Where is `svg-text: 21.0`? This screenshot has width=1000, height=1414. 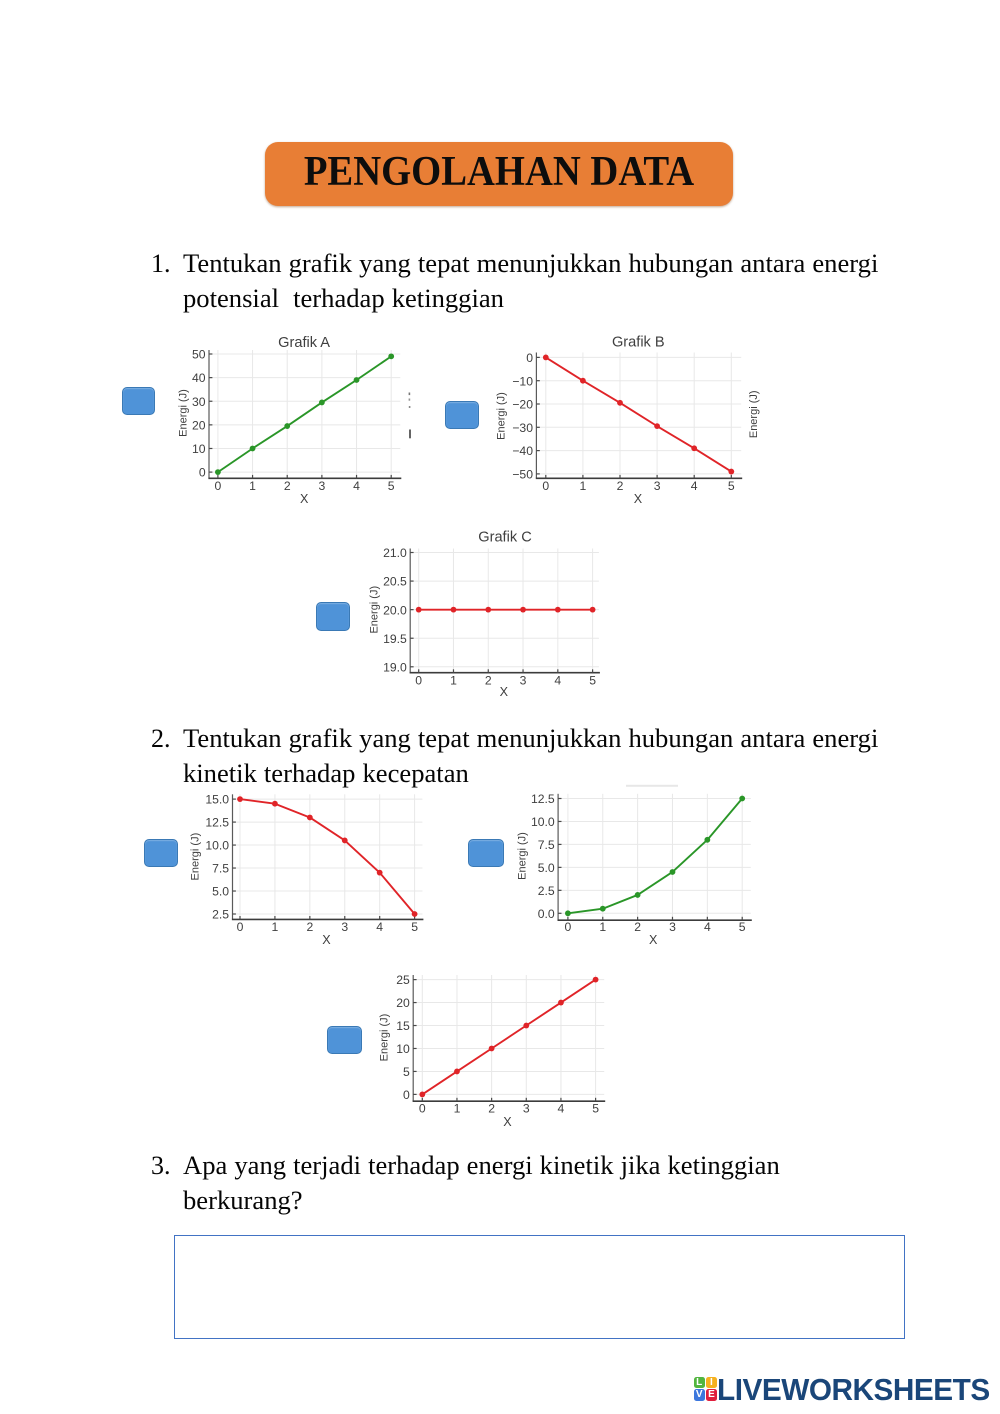
svg-text: 21.0 is located at coordinates (395, 553).